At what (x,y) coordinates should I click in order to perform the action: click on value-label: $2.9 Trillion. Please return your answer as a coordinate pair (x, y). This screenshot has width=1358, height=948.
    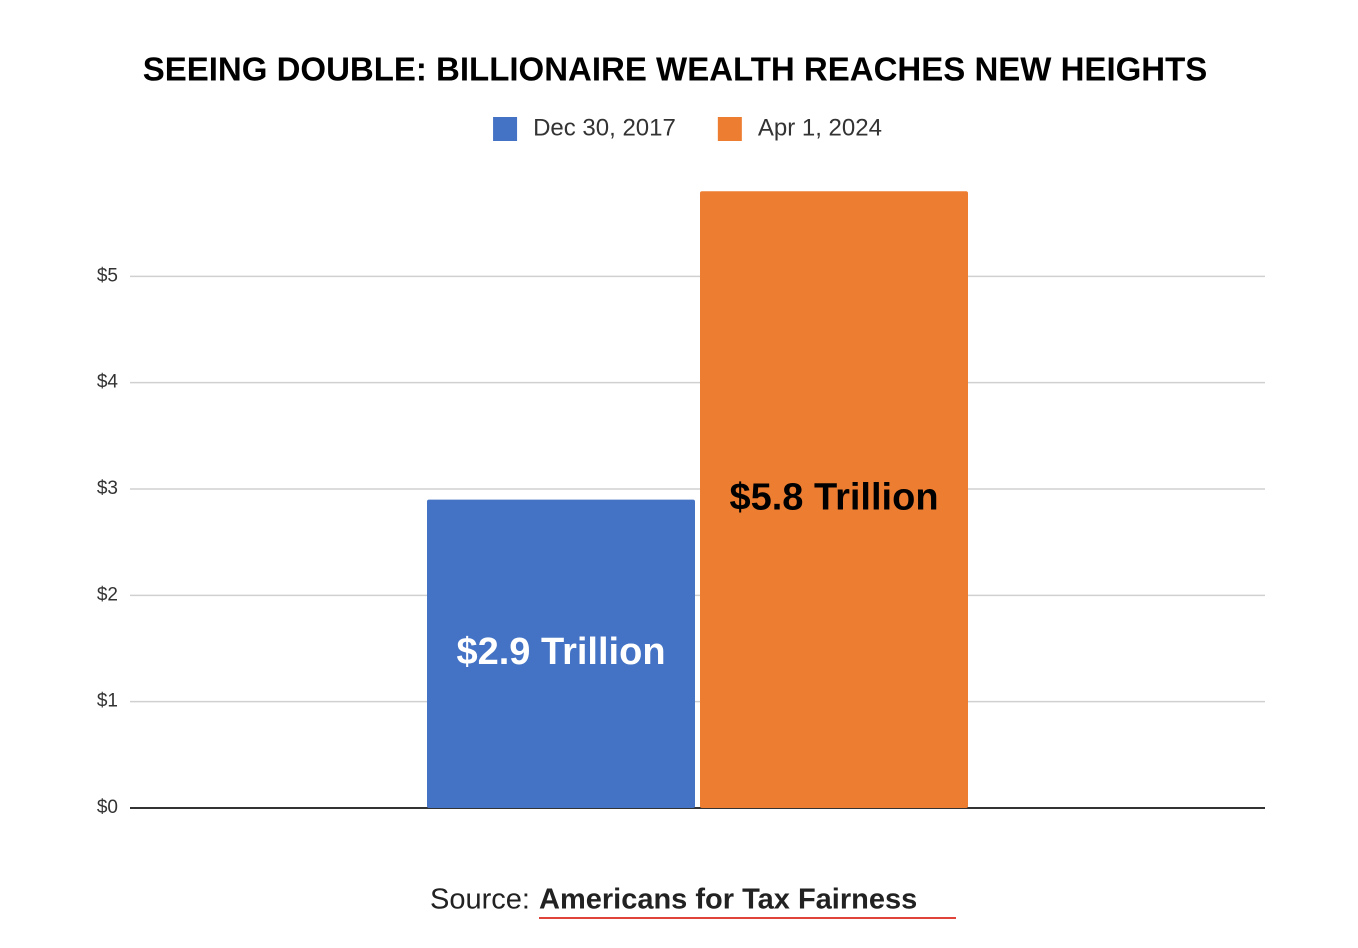
    Looking at the image, I should click on (560, 652).